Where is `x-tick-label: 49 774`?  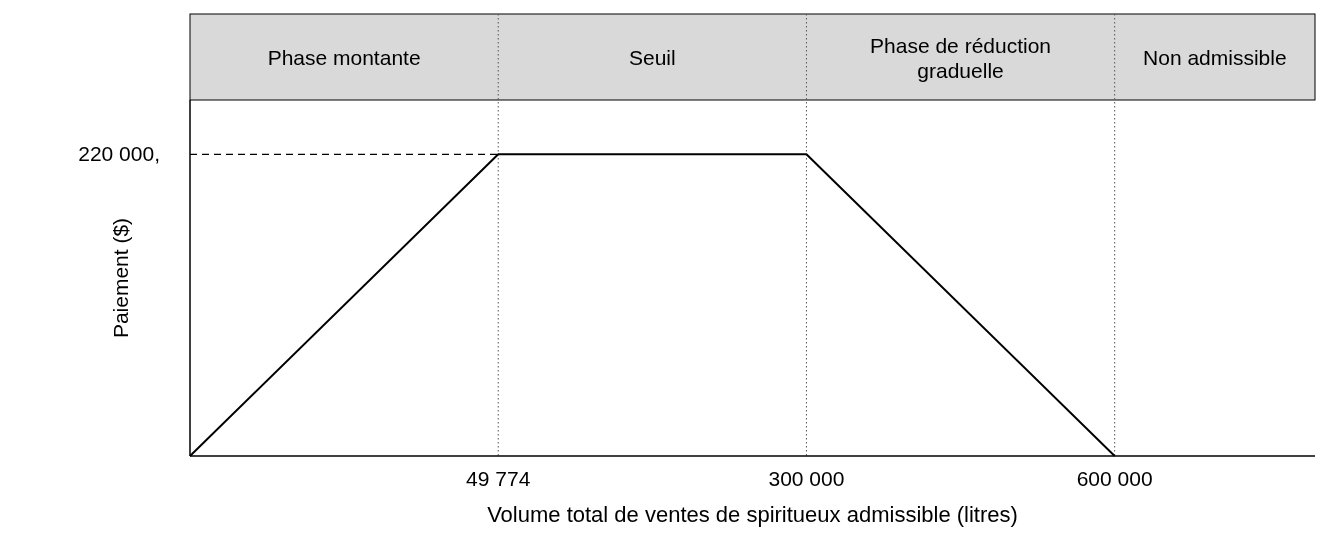 x-tick-label: 49 774 is located at coordinates (498, 478).